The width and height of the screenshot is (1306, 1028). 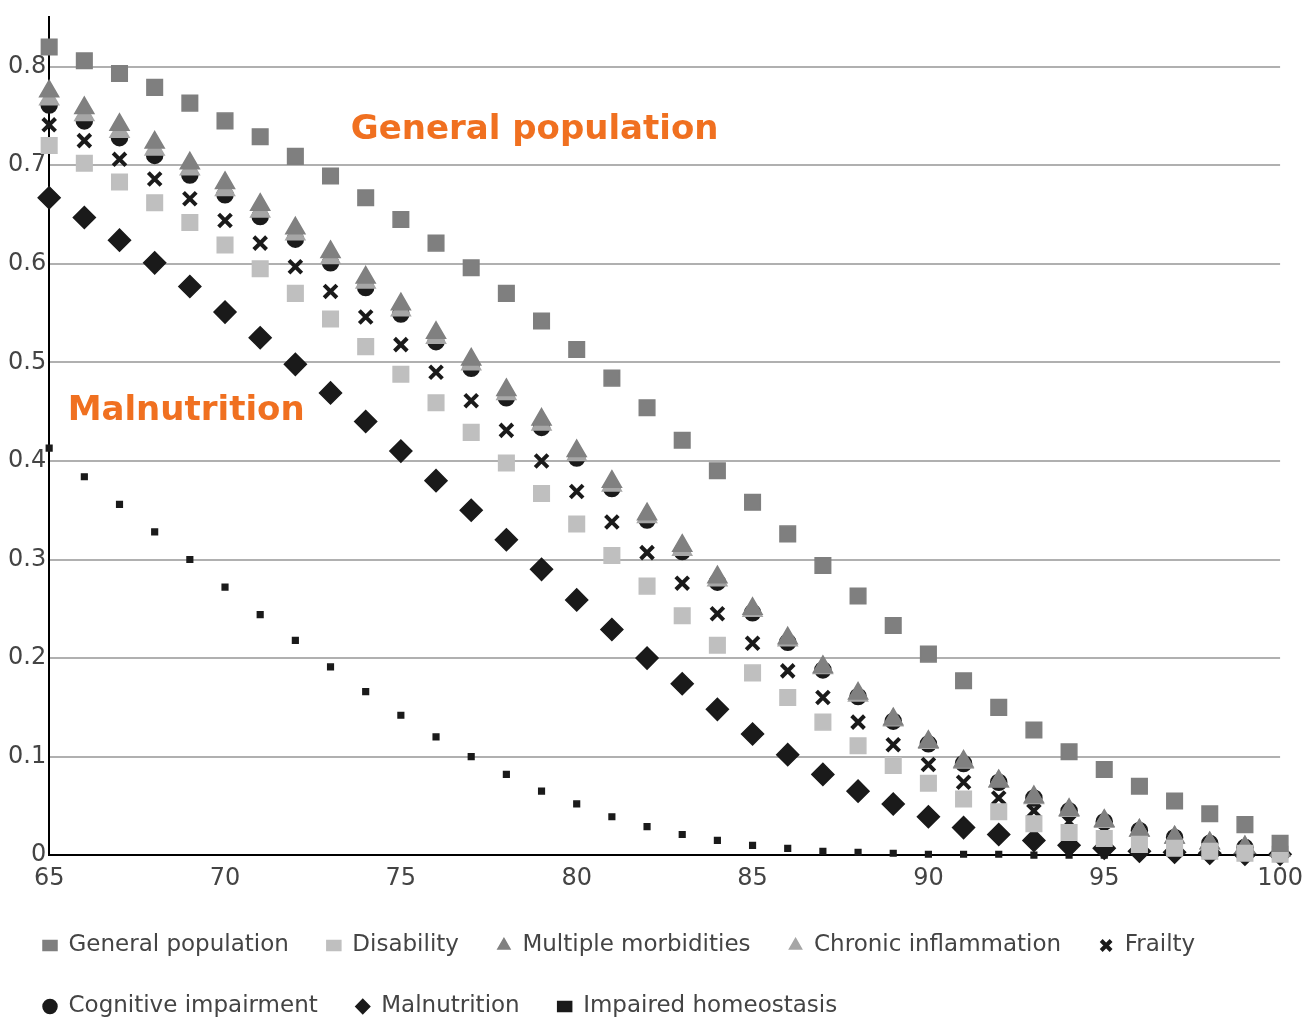 What do you see at coordinates (576, 876) in the screenshot?
I see `x-tick-label: 80` at bounding box center [576, 876].